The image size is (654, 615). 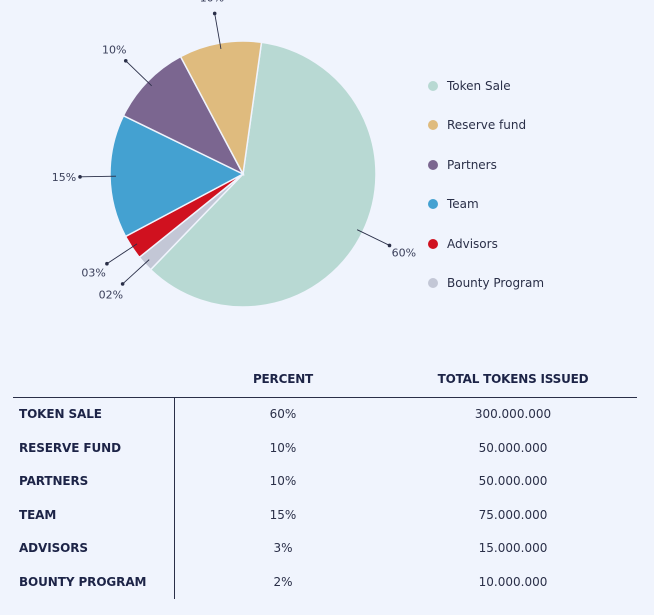 I want to click on table-row: BOUNTY PROGRAM 2% 10.000.000, so click(x=325, y=583).